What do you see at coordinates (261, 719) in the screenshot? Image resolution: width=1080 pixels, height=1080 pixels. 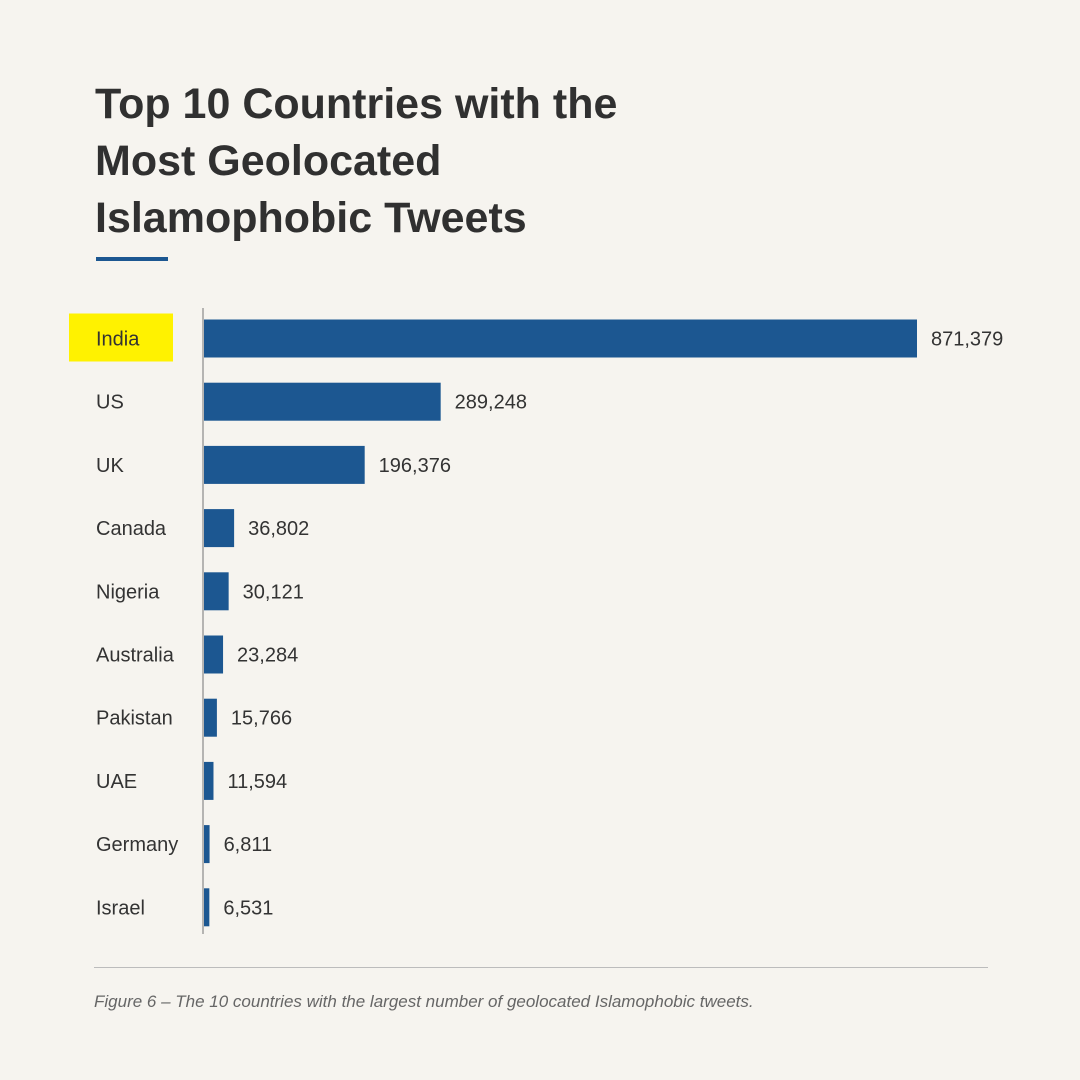 I see `value-label-pakistan: 15,766` at bounding box center [261, 719].